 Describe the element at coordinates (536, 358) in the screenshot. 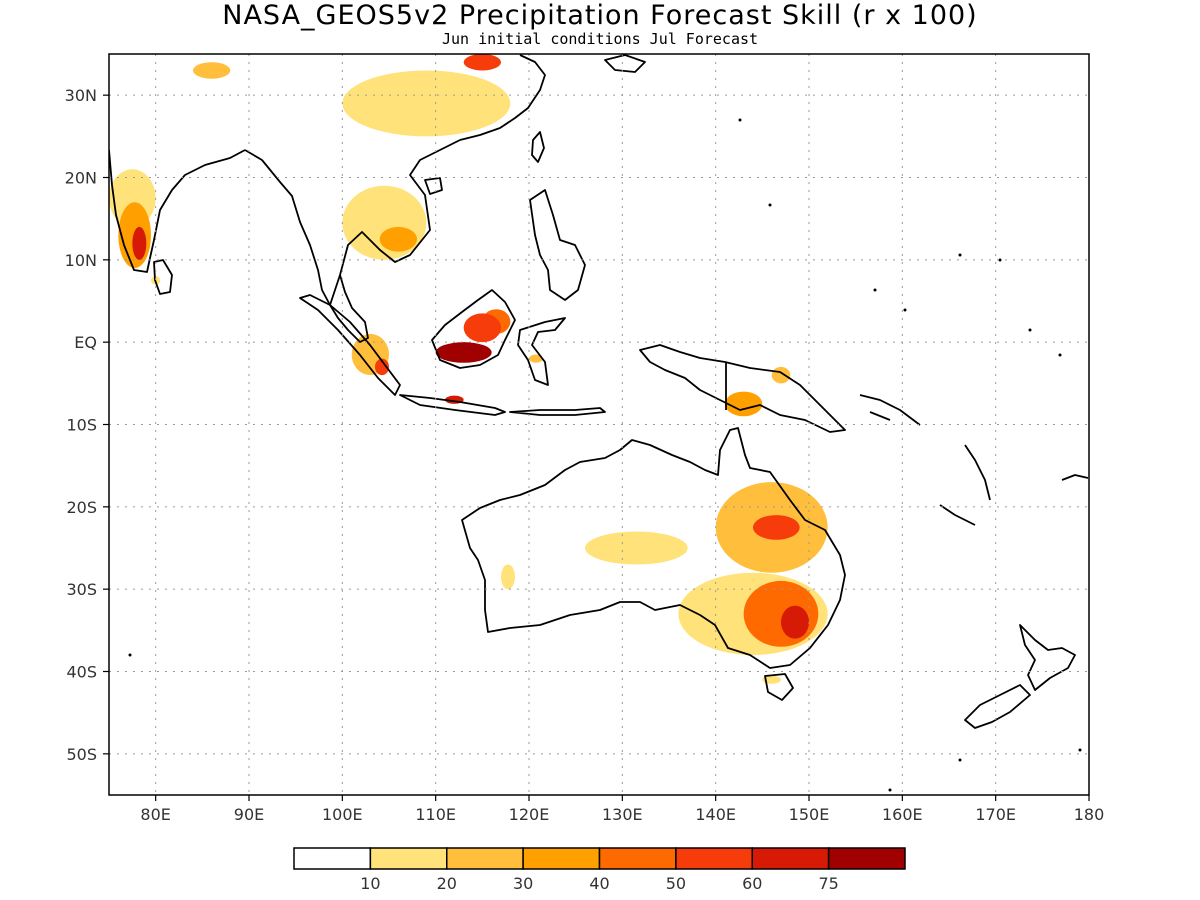

I see `skill-region-sulawesi` at that location.